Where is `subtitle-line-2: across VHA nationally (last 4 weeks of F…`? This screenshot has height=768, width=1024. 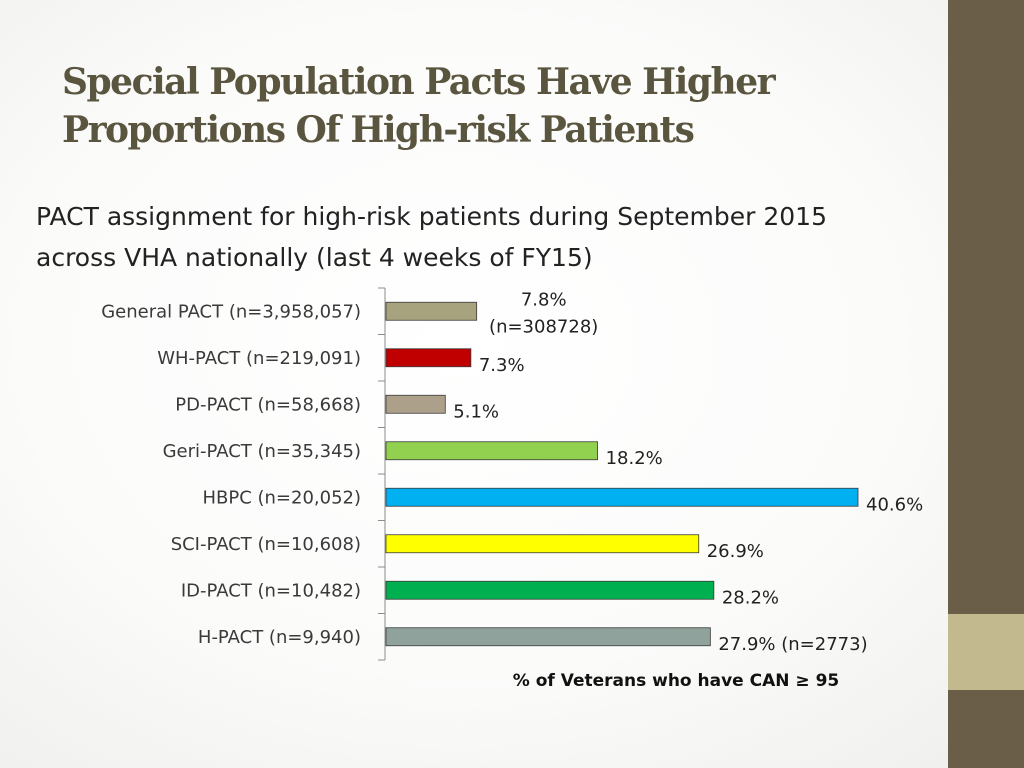
subtitle-line-2: across VHA nationally (last 4 weeks of F… is located at coordinates (314, 257).